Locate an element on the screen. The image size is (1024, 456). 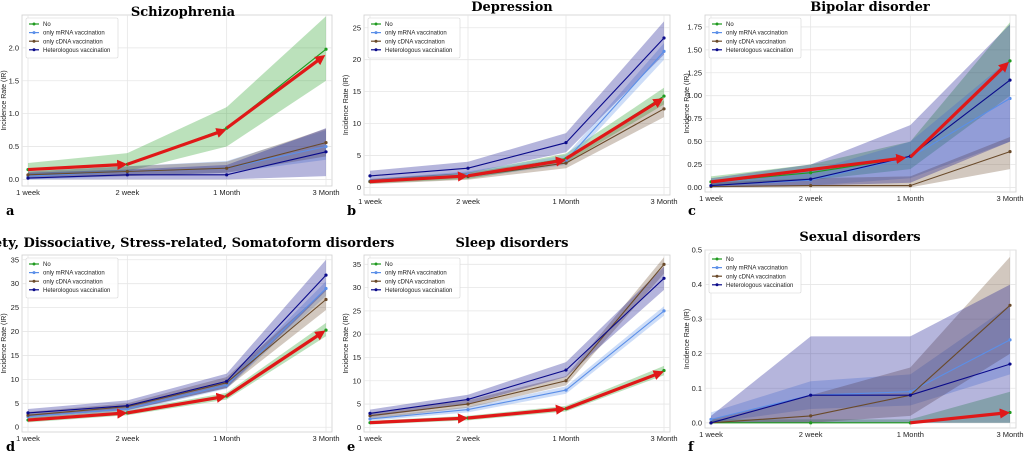
panel-label: c is located at coordinates (692, 211).